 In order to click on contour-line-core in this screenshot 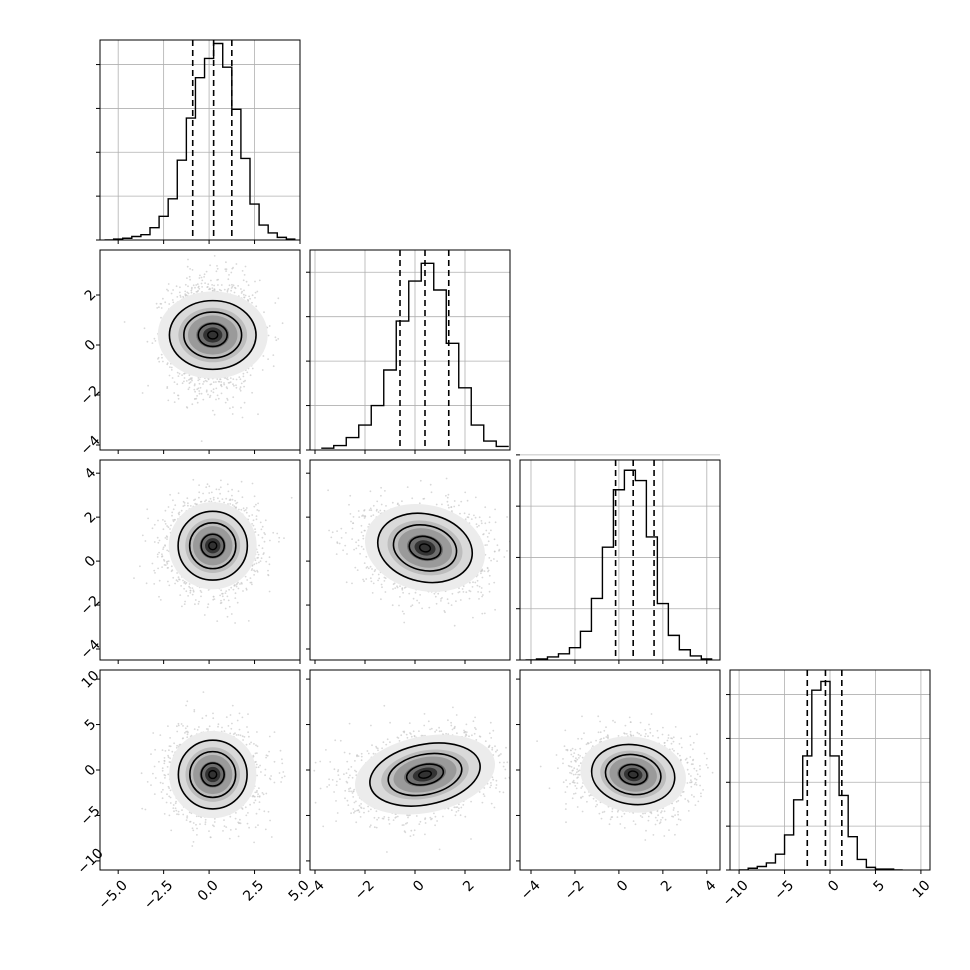, I will do `click(213, 335)`.